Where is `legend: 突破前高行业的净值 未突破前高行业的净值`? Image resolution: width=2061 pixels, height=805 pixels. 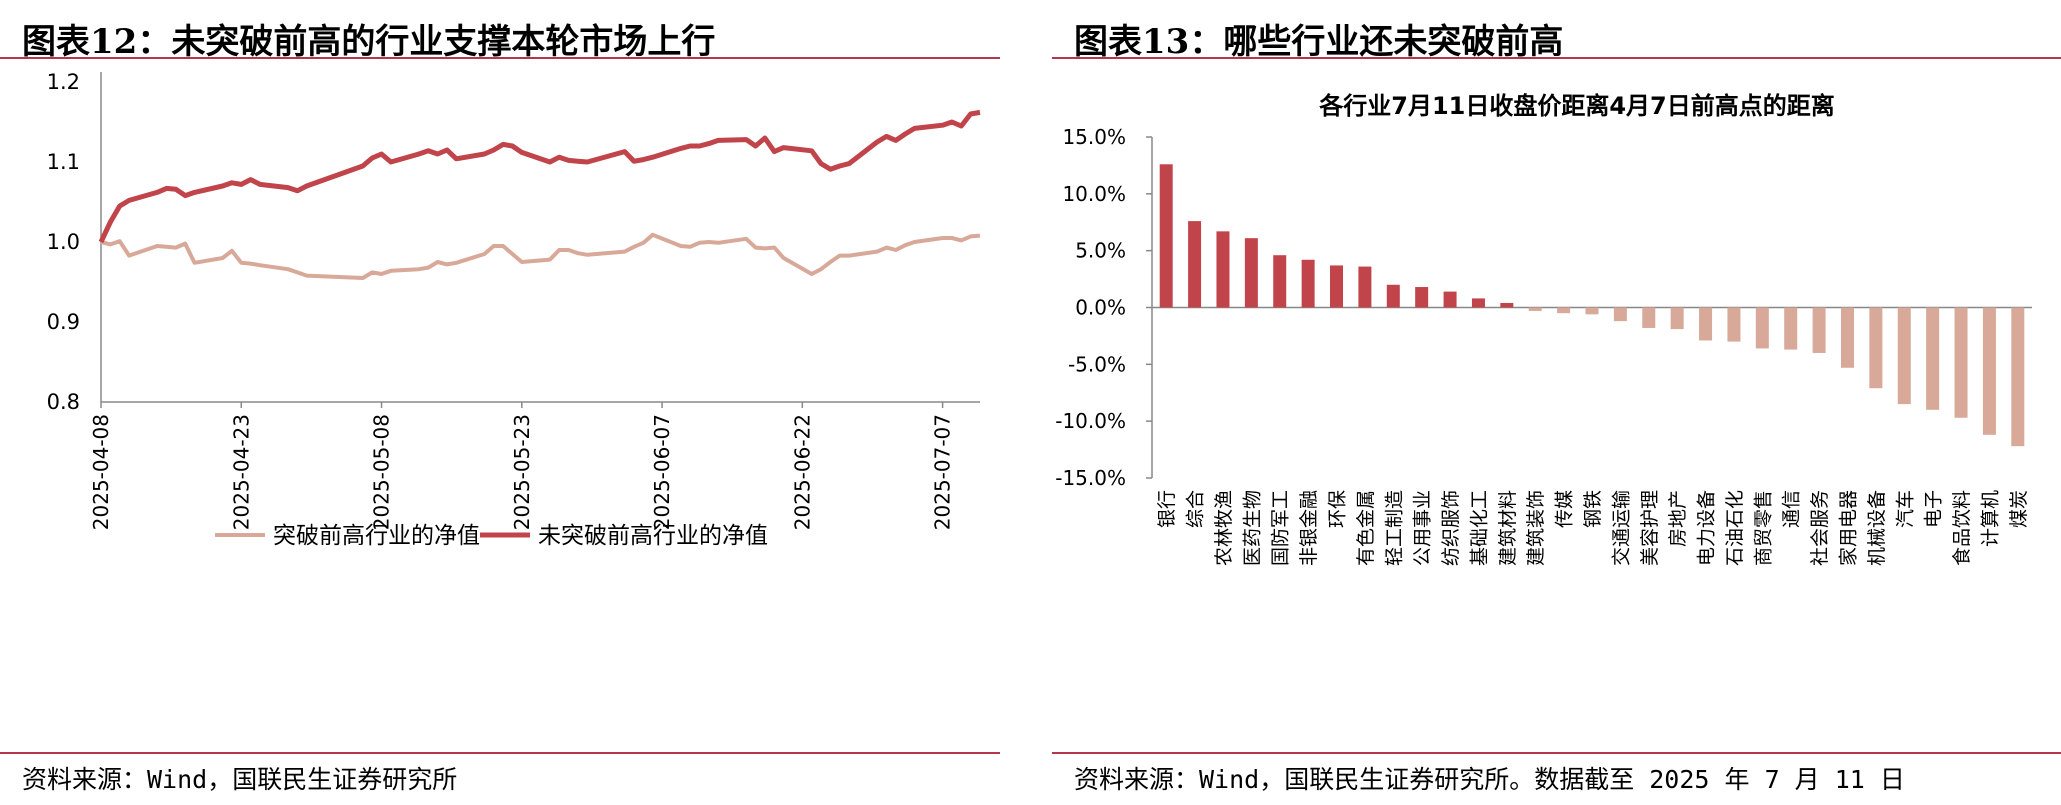 legend: 突破前高行业的净值 未突破前高行业的净值 is located at coordinates (491, 536).